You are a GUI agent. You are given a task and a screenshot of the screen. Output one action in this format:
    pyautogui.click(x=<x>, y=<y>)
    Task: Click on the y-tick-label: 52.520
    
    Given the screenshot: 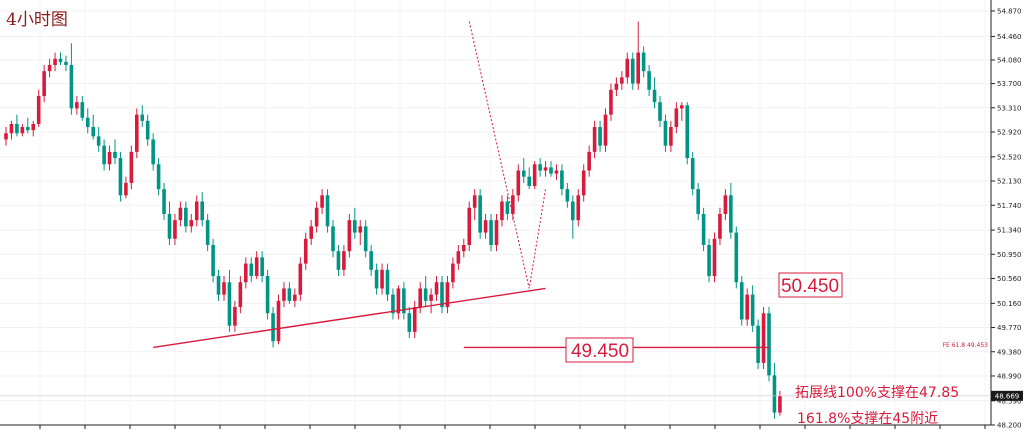 What is the action you would take?
    pyautogui.click(x=1009, y=157)
    